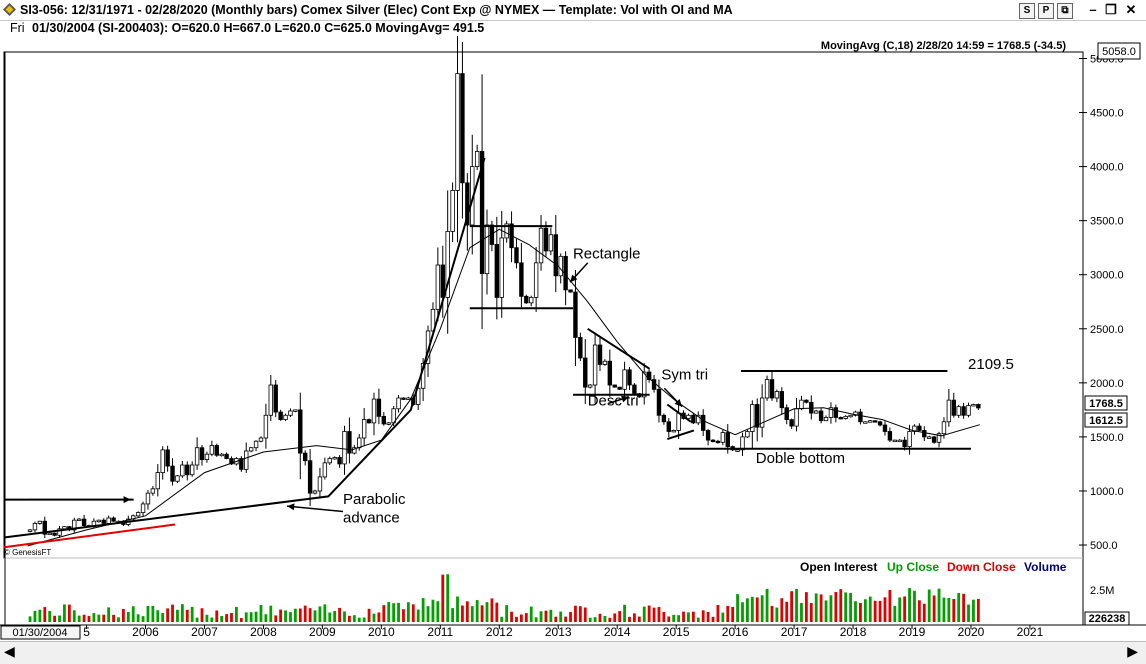 The height and width of the screenshot is (664, 1146). I want to click on time-tick-label: 2021, so click(1030, 632).